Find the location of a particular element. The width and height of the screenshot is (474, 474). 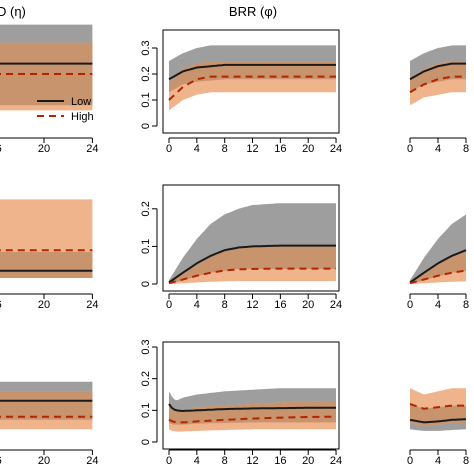

legend: Low High is located at coordinates (65, 109).